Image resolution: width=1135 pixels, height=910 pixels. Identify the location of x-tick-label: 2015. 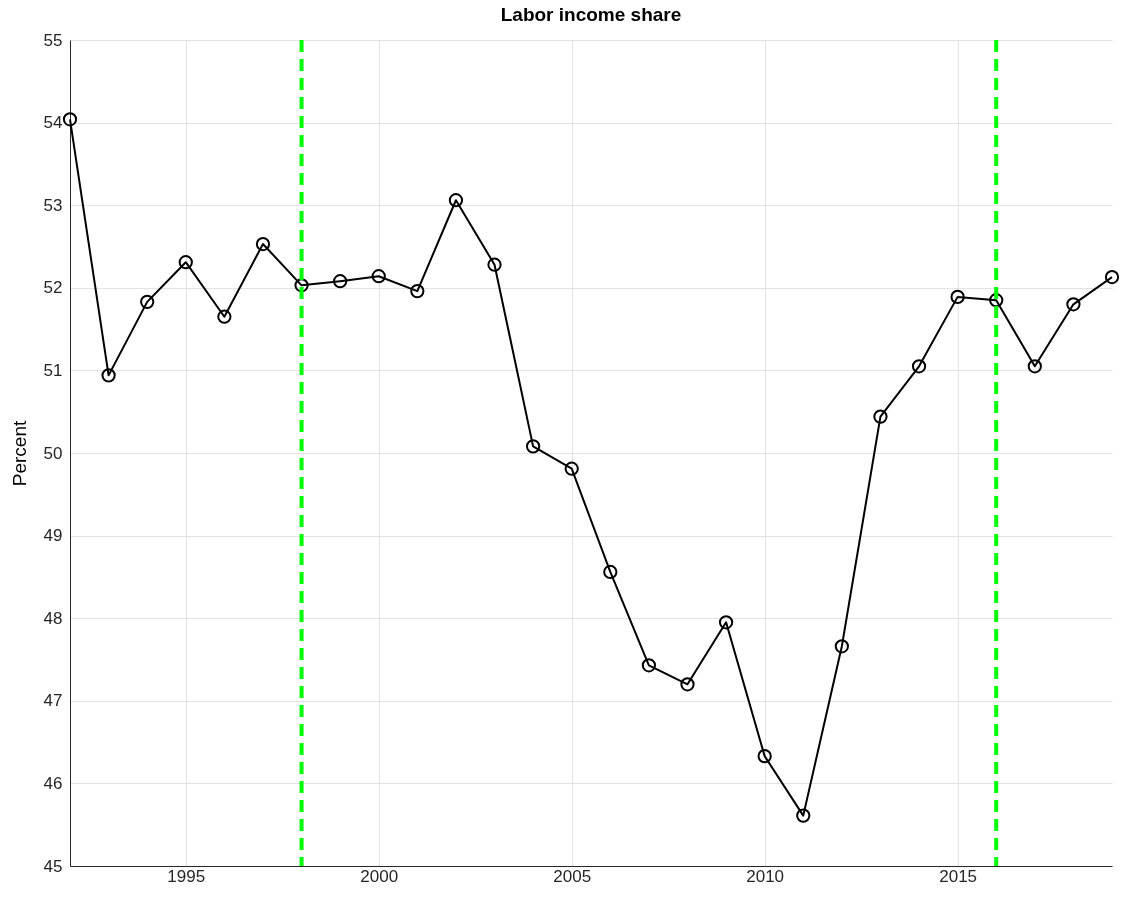
(958, 876).